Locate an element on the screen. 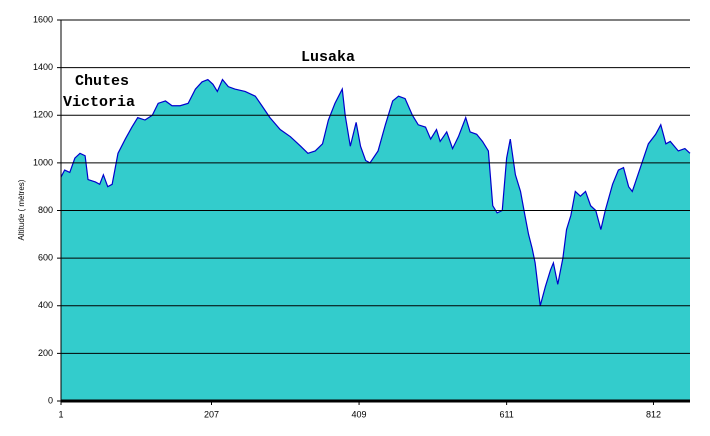 This screenshot has width=710, height=436. y-tick-label: 1600 is located at coordinates (43, 19).